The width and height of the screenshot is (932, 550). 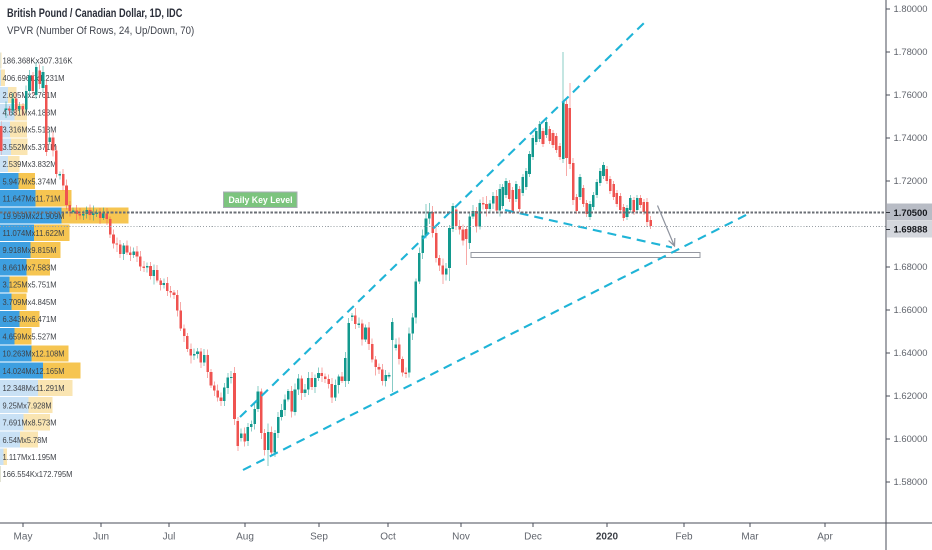 What do you see at coordinates (911, 138) in the screenshot?
I see `svg-text: 1.74000` at bounding box center [911, 138].